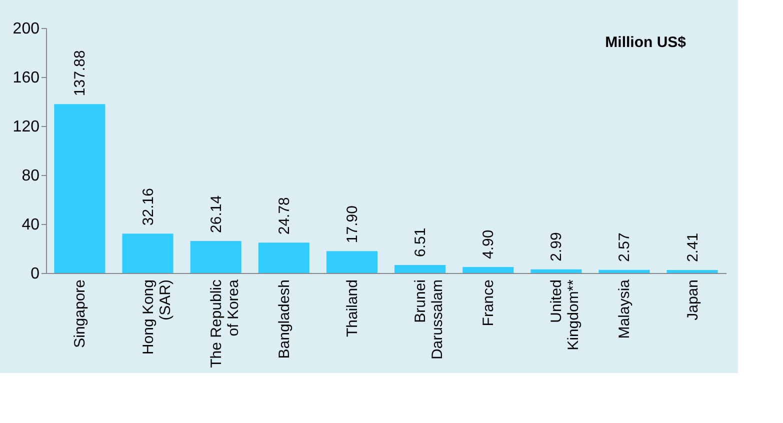  Describe the element at coordinates (693, 300) in the screenshot. I see `x-tick-label: Japan` at that location.